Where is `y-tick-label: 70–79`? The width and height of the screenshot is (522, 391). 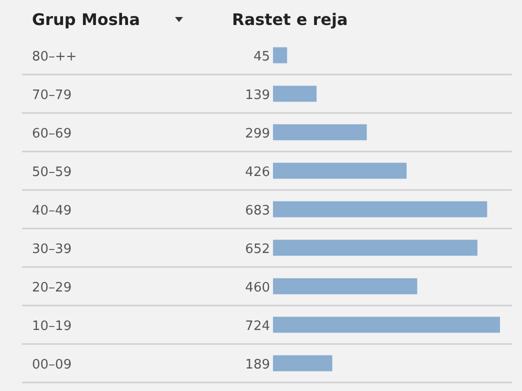 y-tick-label: 70–79 is located at coordinates (52, 95).